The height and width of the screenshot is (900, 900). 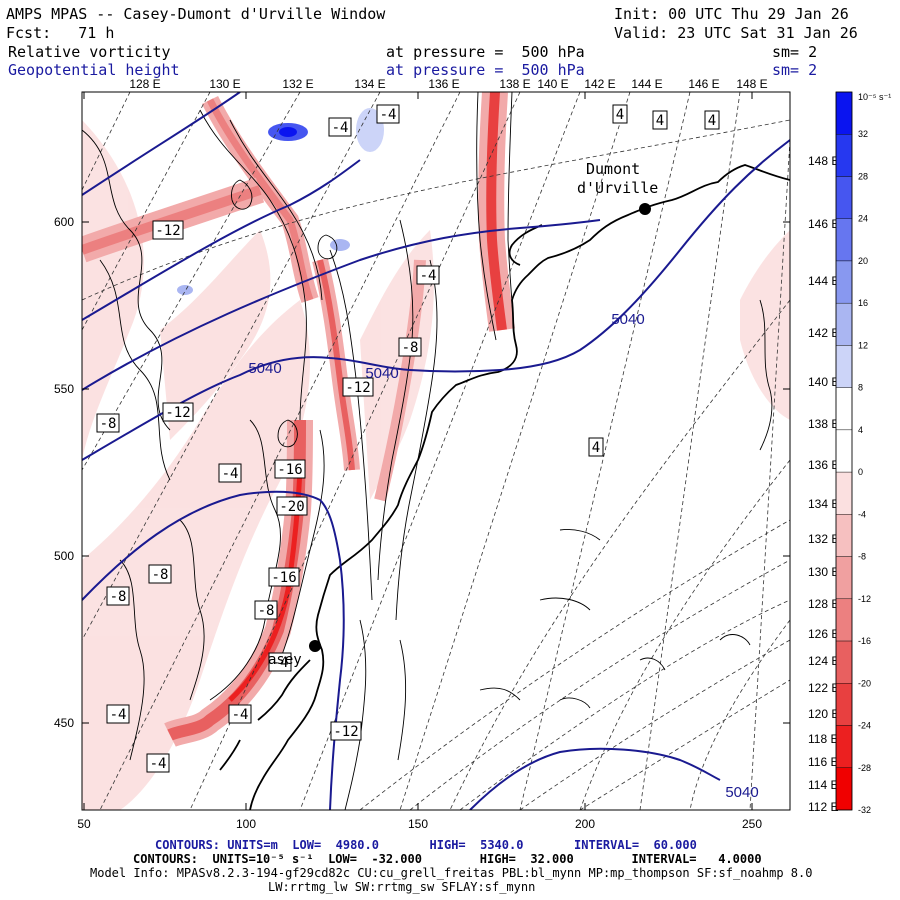 I want to click on top-lon-label: 128 E, so click(x=144, y=84).